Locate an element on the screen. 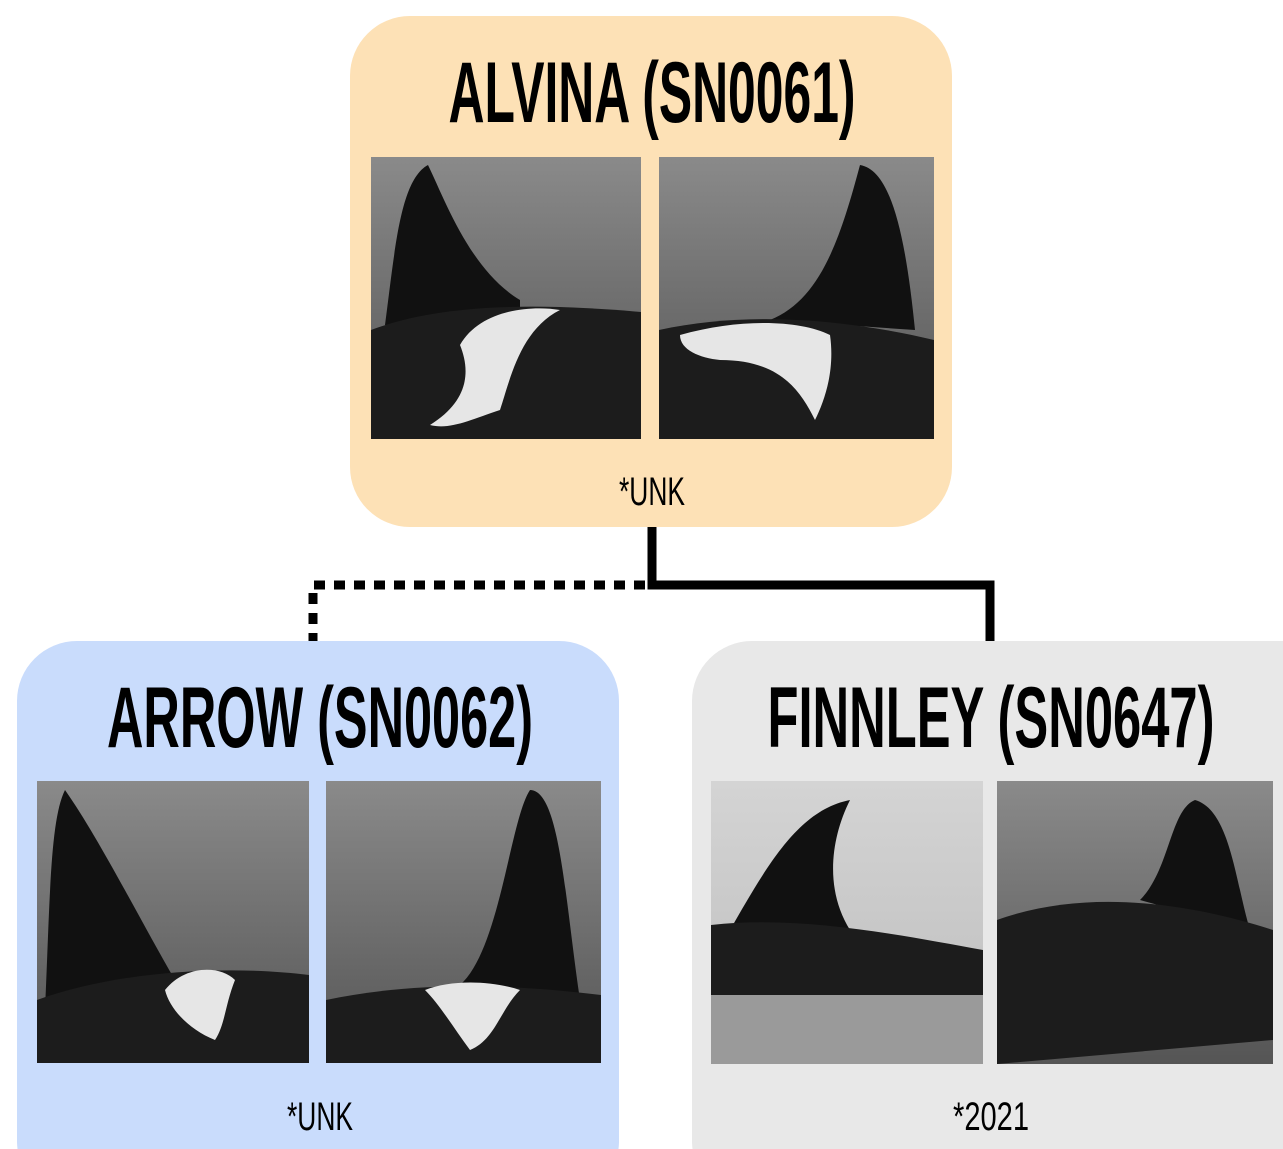  node-title: ALVINA (SN0061) is located at coordinates (652, 93).